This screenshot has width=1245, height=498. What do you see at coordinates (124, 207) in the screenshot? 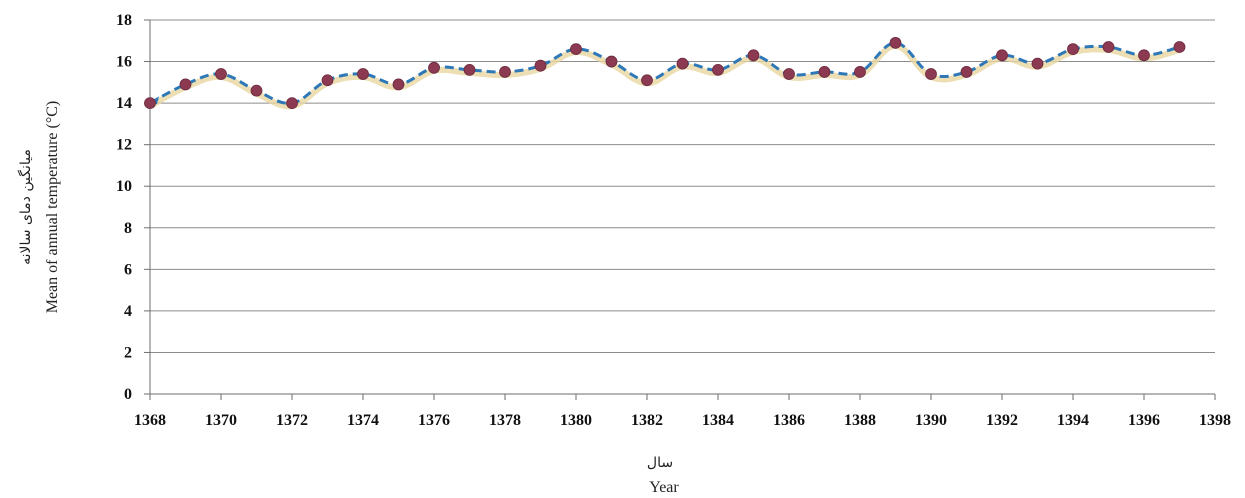
I see `y-tick-labels: 0 2 4 6 8 10 12 14 16 18` at bounding box center [124, 207].